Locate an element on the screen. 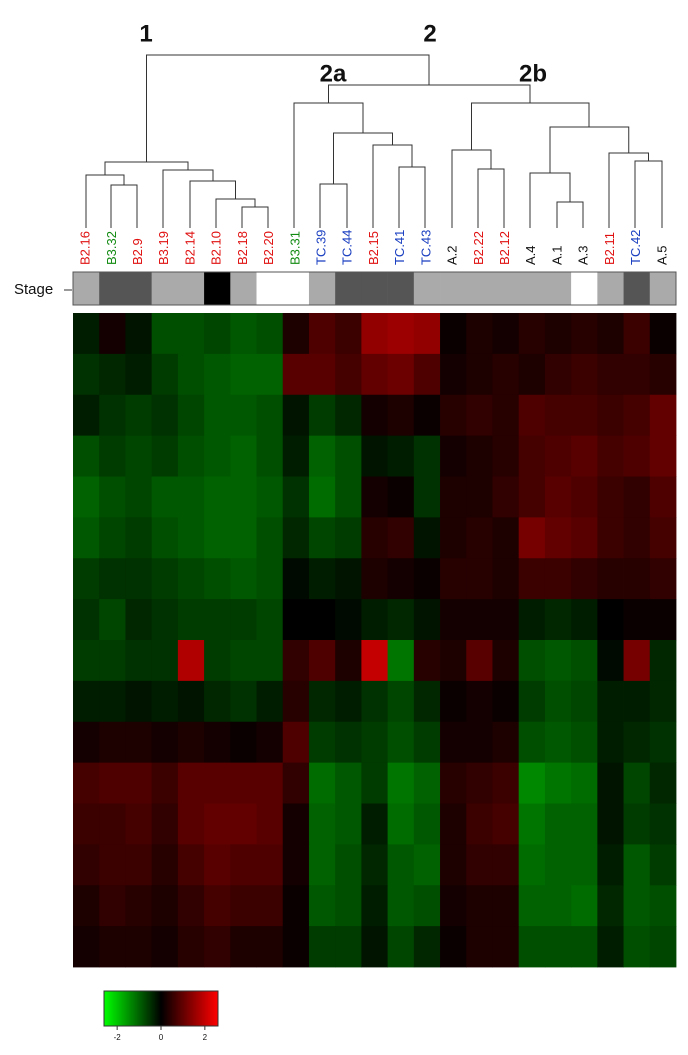 The image size is (688, 1055). sample-label: B2.14 is located at coordinates (189, 248).